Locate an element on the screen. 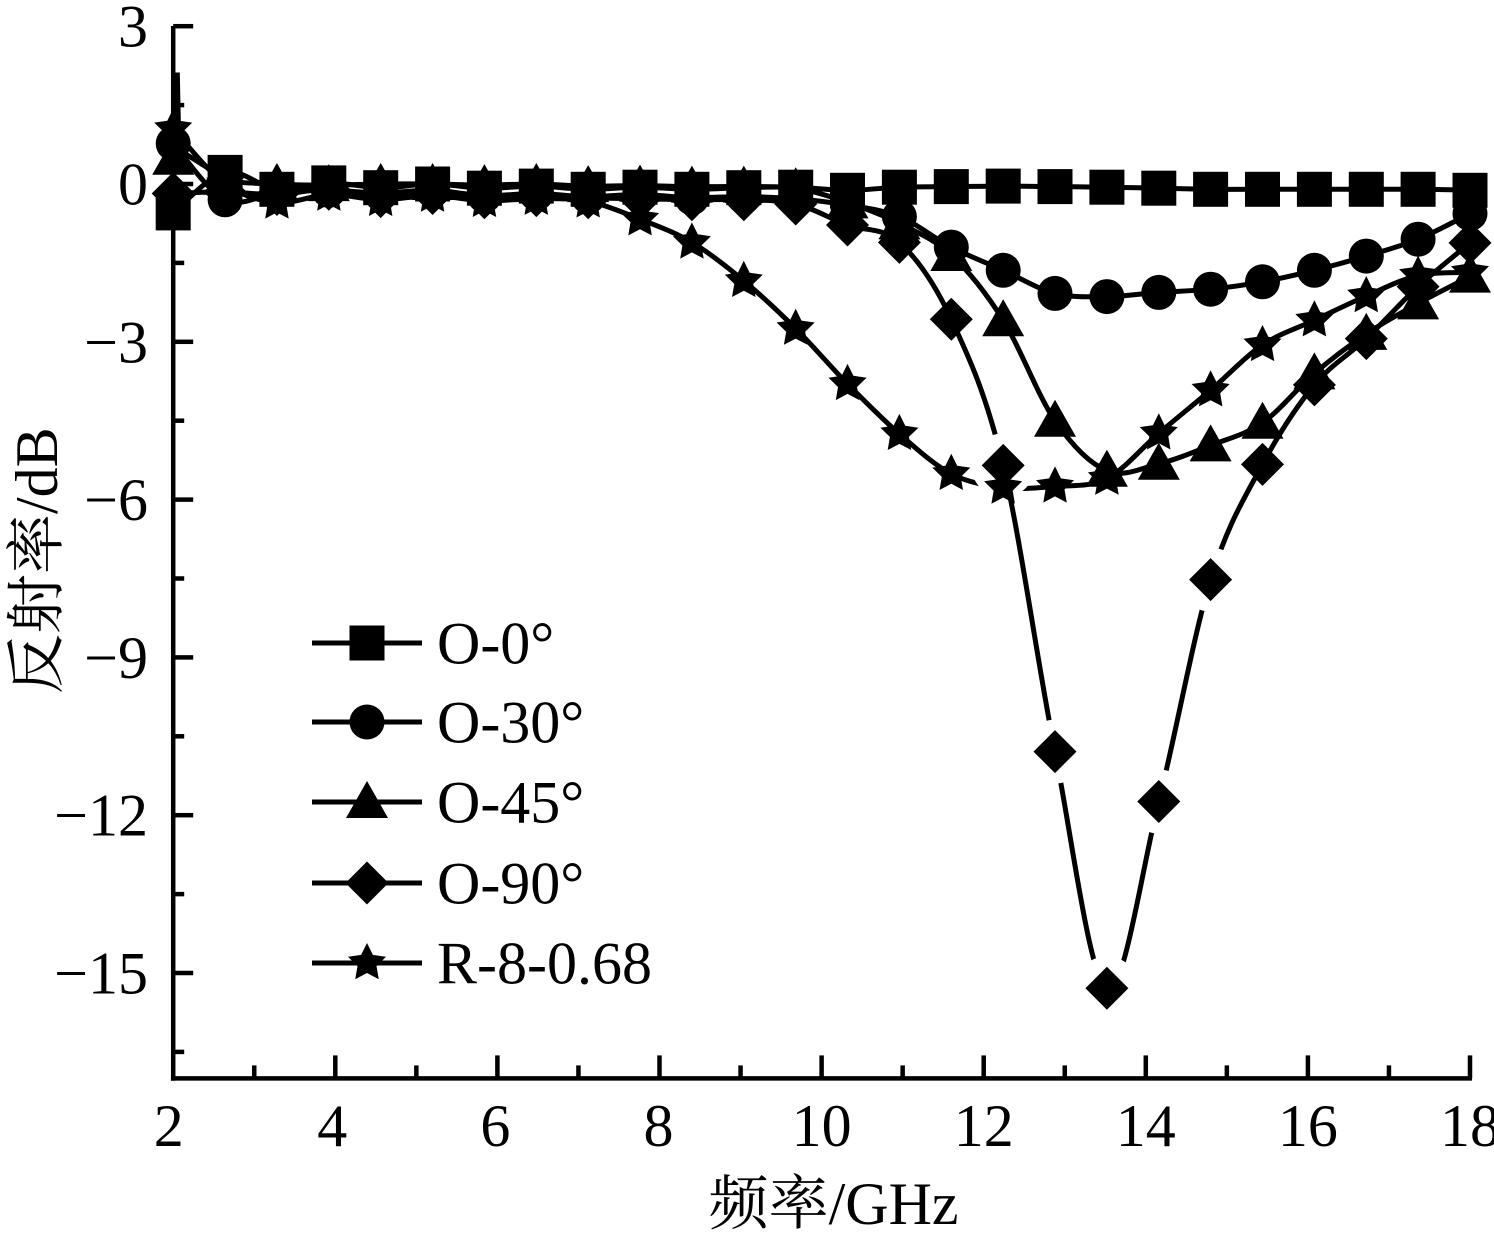 The height and width of the screenshot is (1247, 1494). svg-text: /GHz is located at coordinates (894, 1204).